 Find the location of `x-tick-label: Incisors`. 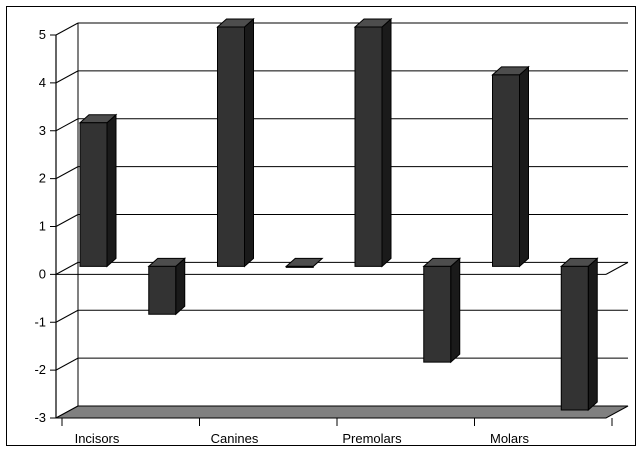

x-tick-label: Incisors is located at coordinates (97, 438).